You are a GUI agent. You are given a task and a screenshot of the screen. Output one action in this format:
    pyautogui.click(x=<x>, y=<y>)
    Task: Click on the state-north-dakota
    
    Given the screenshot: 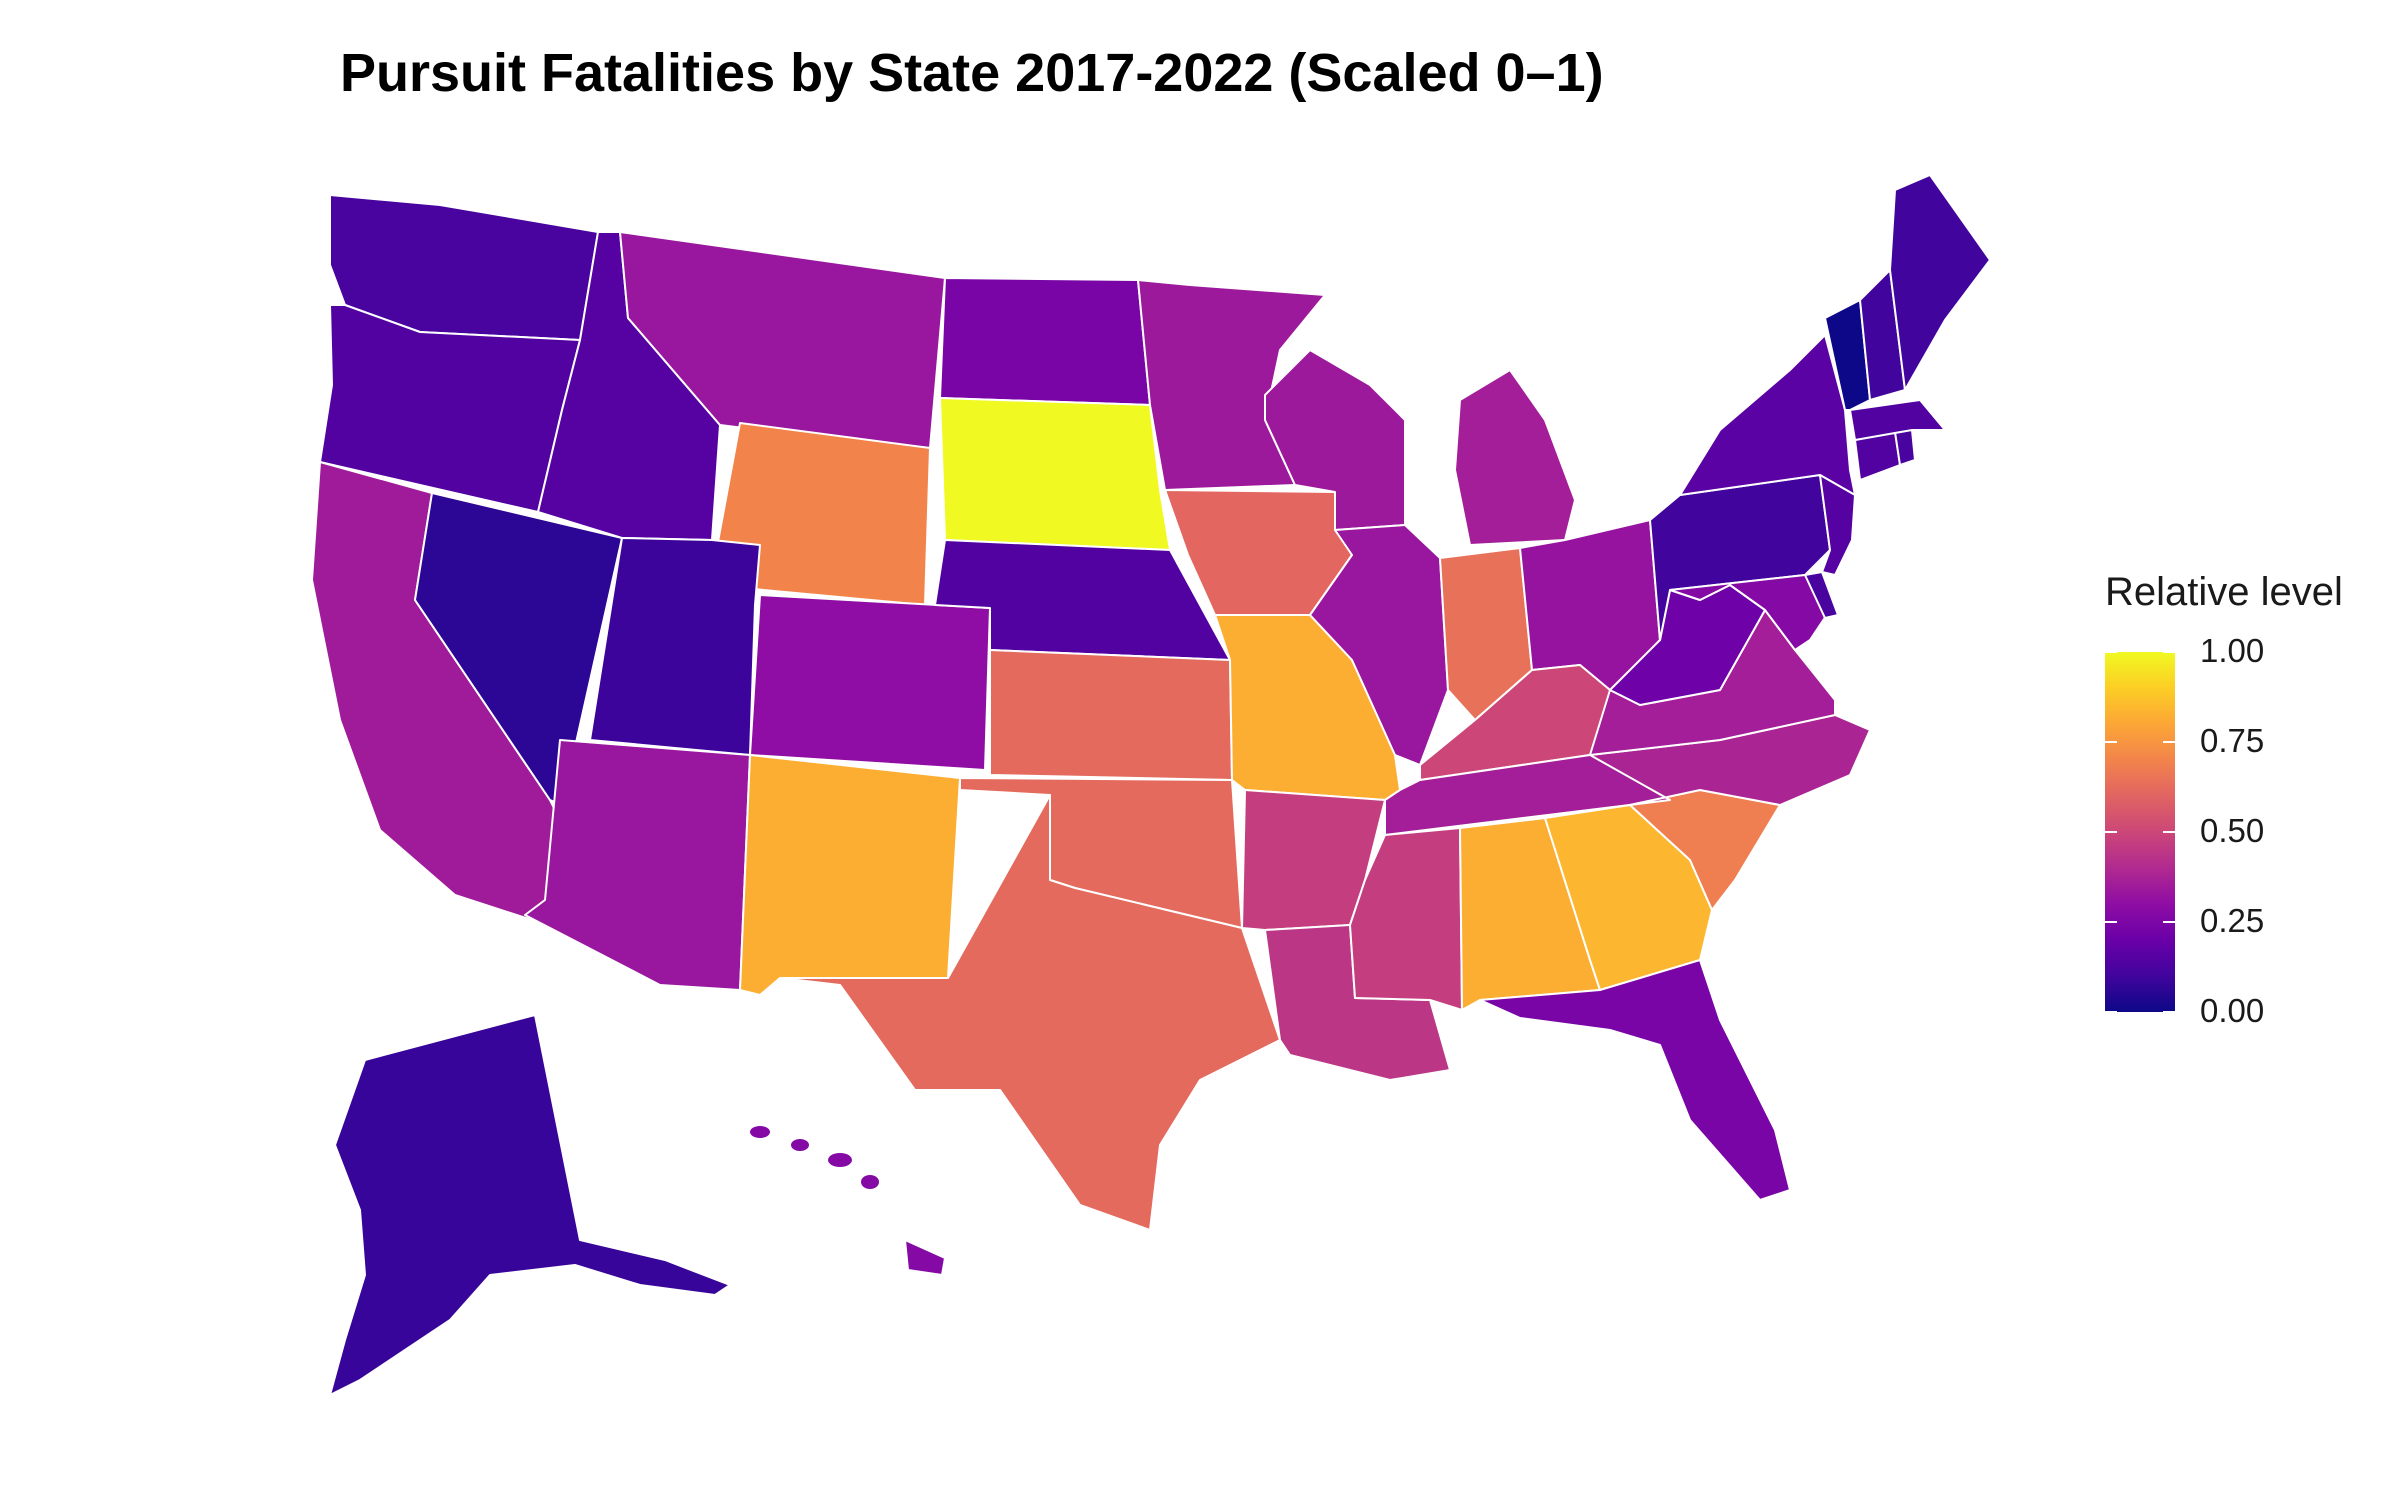 What is the action you would take?
    pyautogui.click(x=1045, y=341)
    